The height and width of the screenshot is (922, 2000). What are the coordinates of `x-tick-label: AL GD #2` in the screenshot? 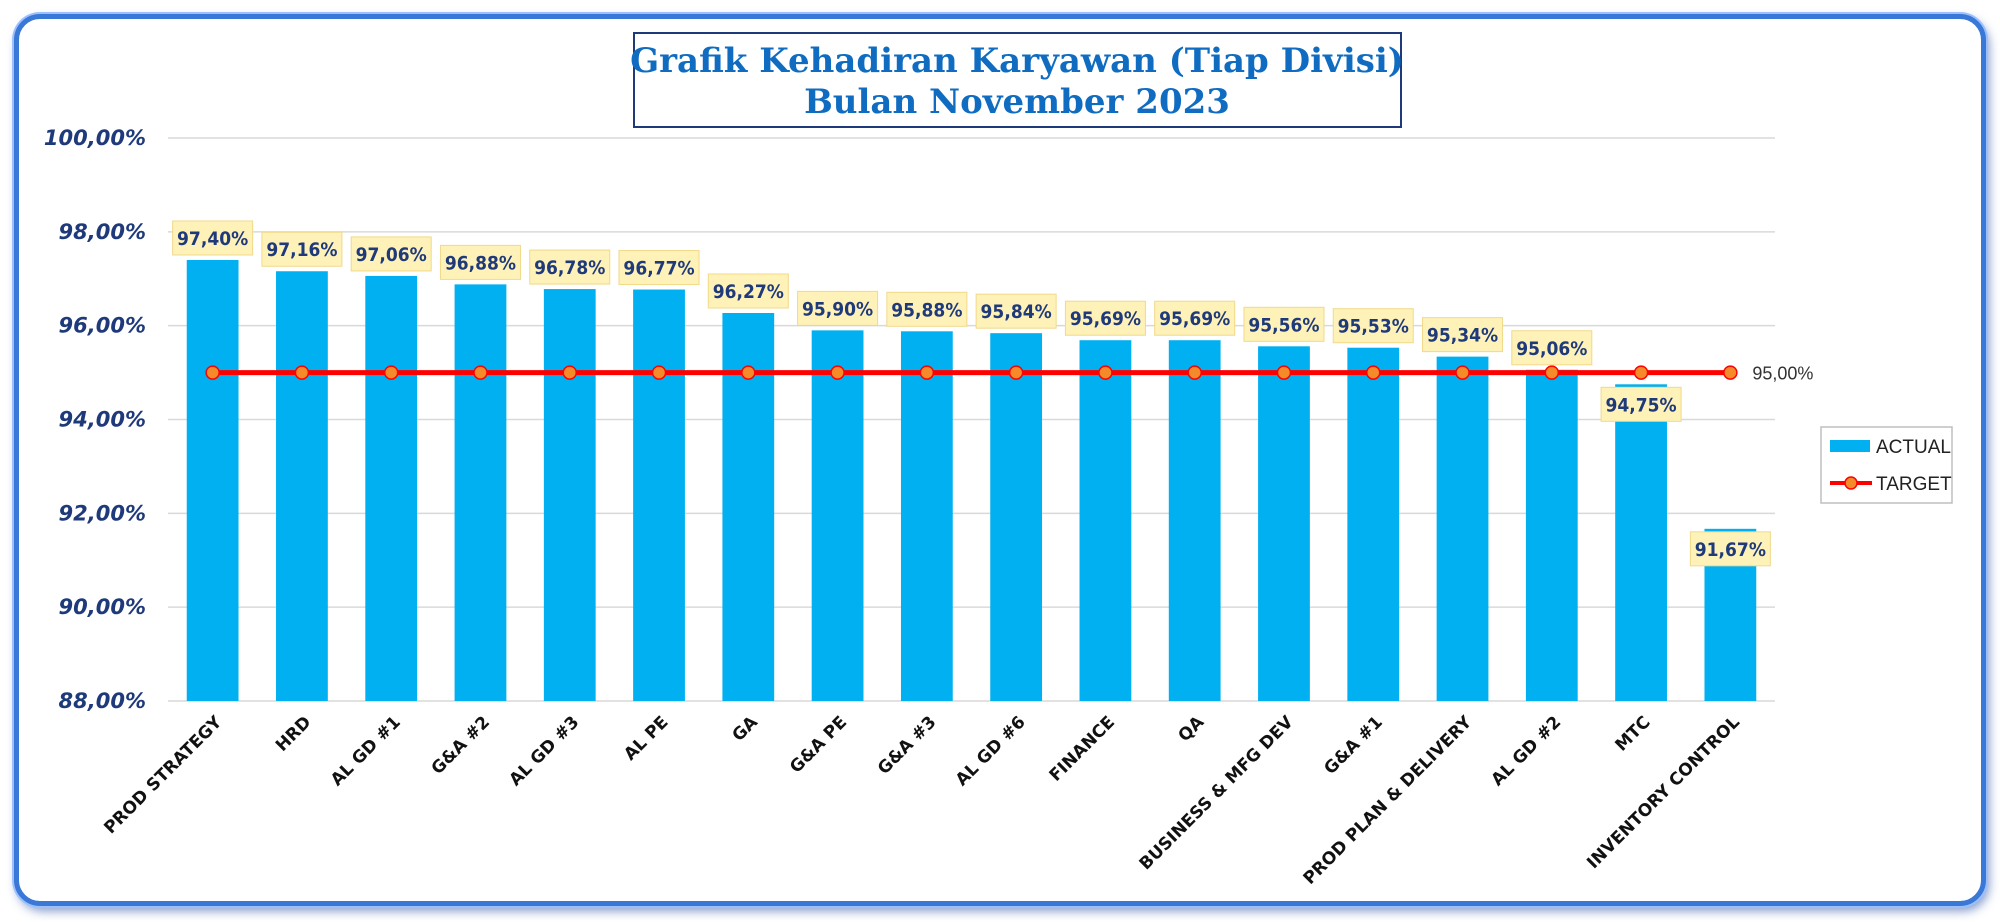 It's located at (1527, 751).